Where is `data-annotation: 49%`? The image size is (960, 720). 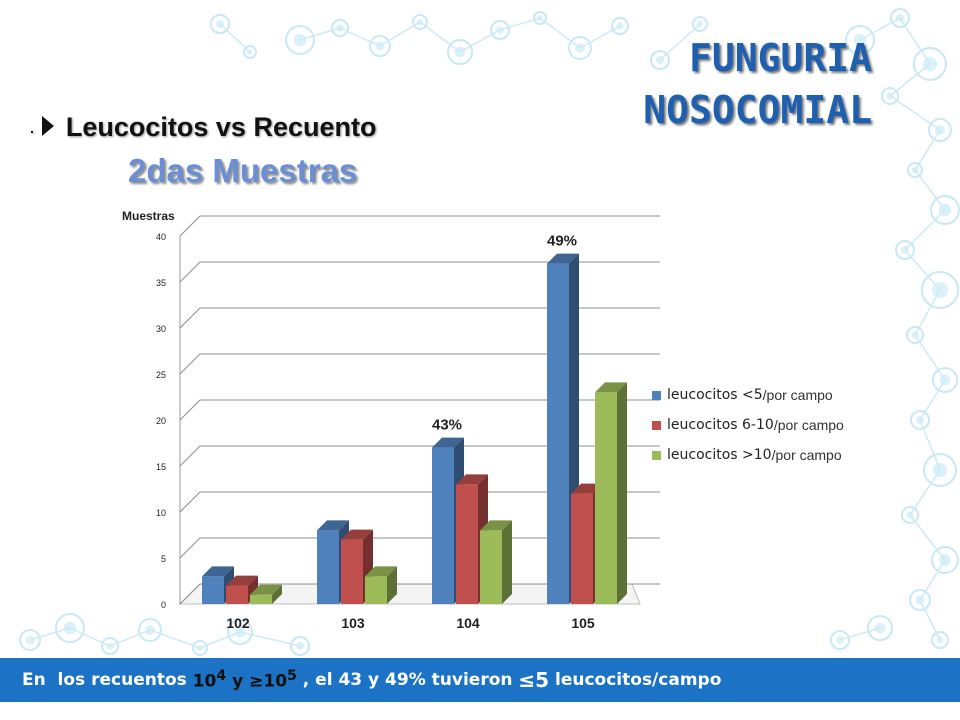
data-annotation: 49% is located at coordinates (562, 241).